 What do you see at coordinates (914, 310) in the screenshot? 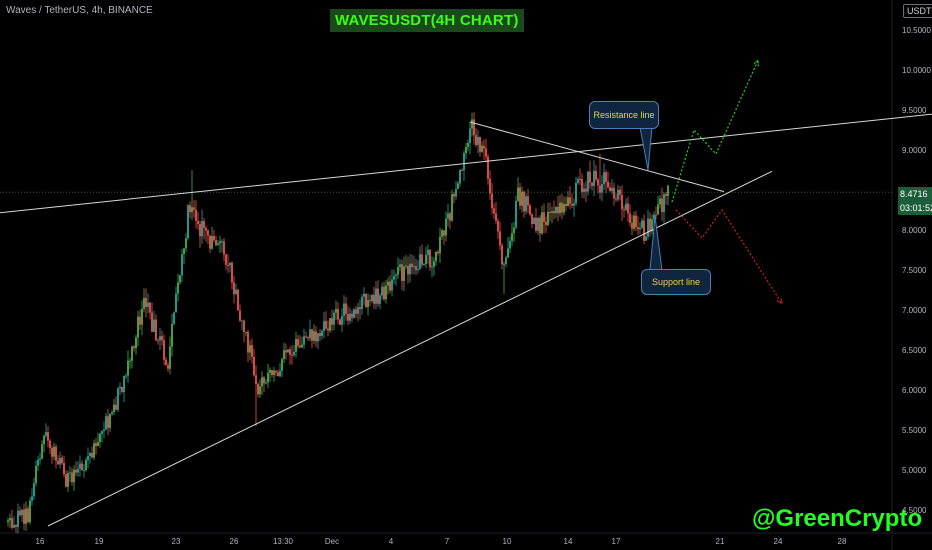
I see `y-tick-label: 7.0000` at bounding box center [914, 310].